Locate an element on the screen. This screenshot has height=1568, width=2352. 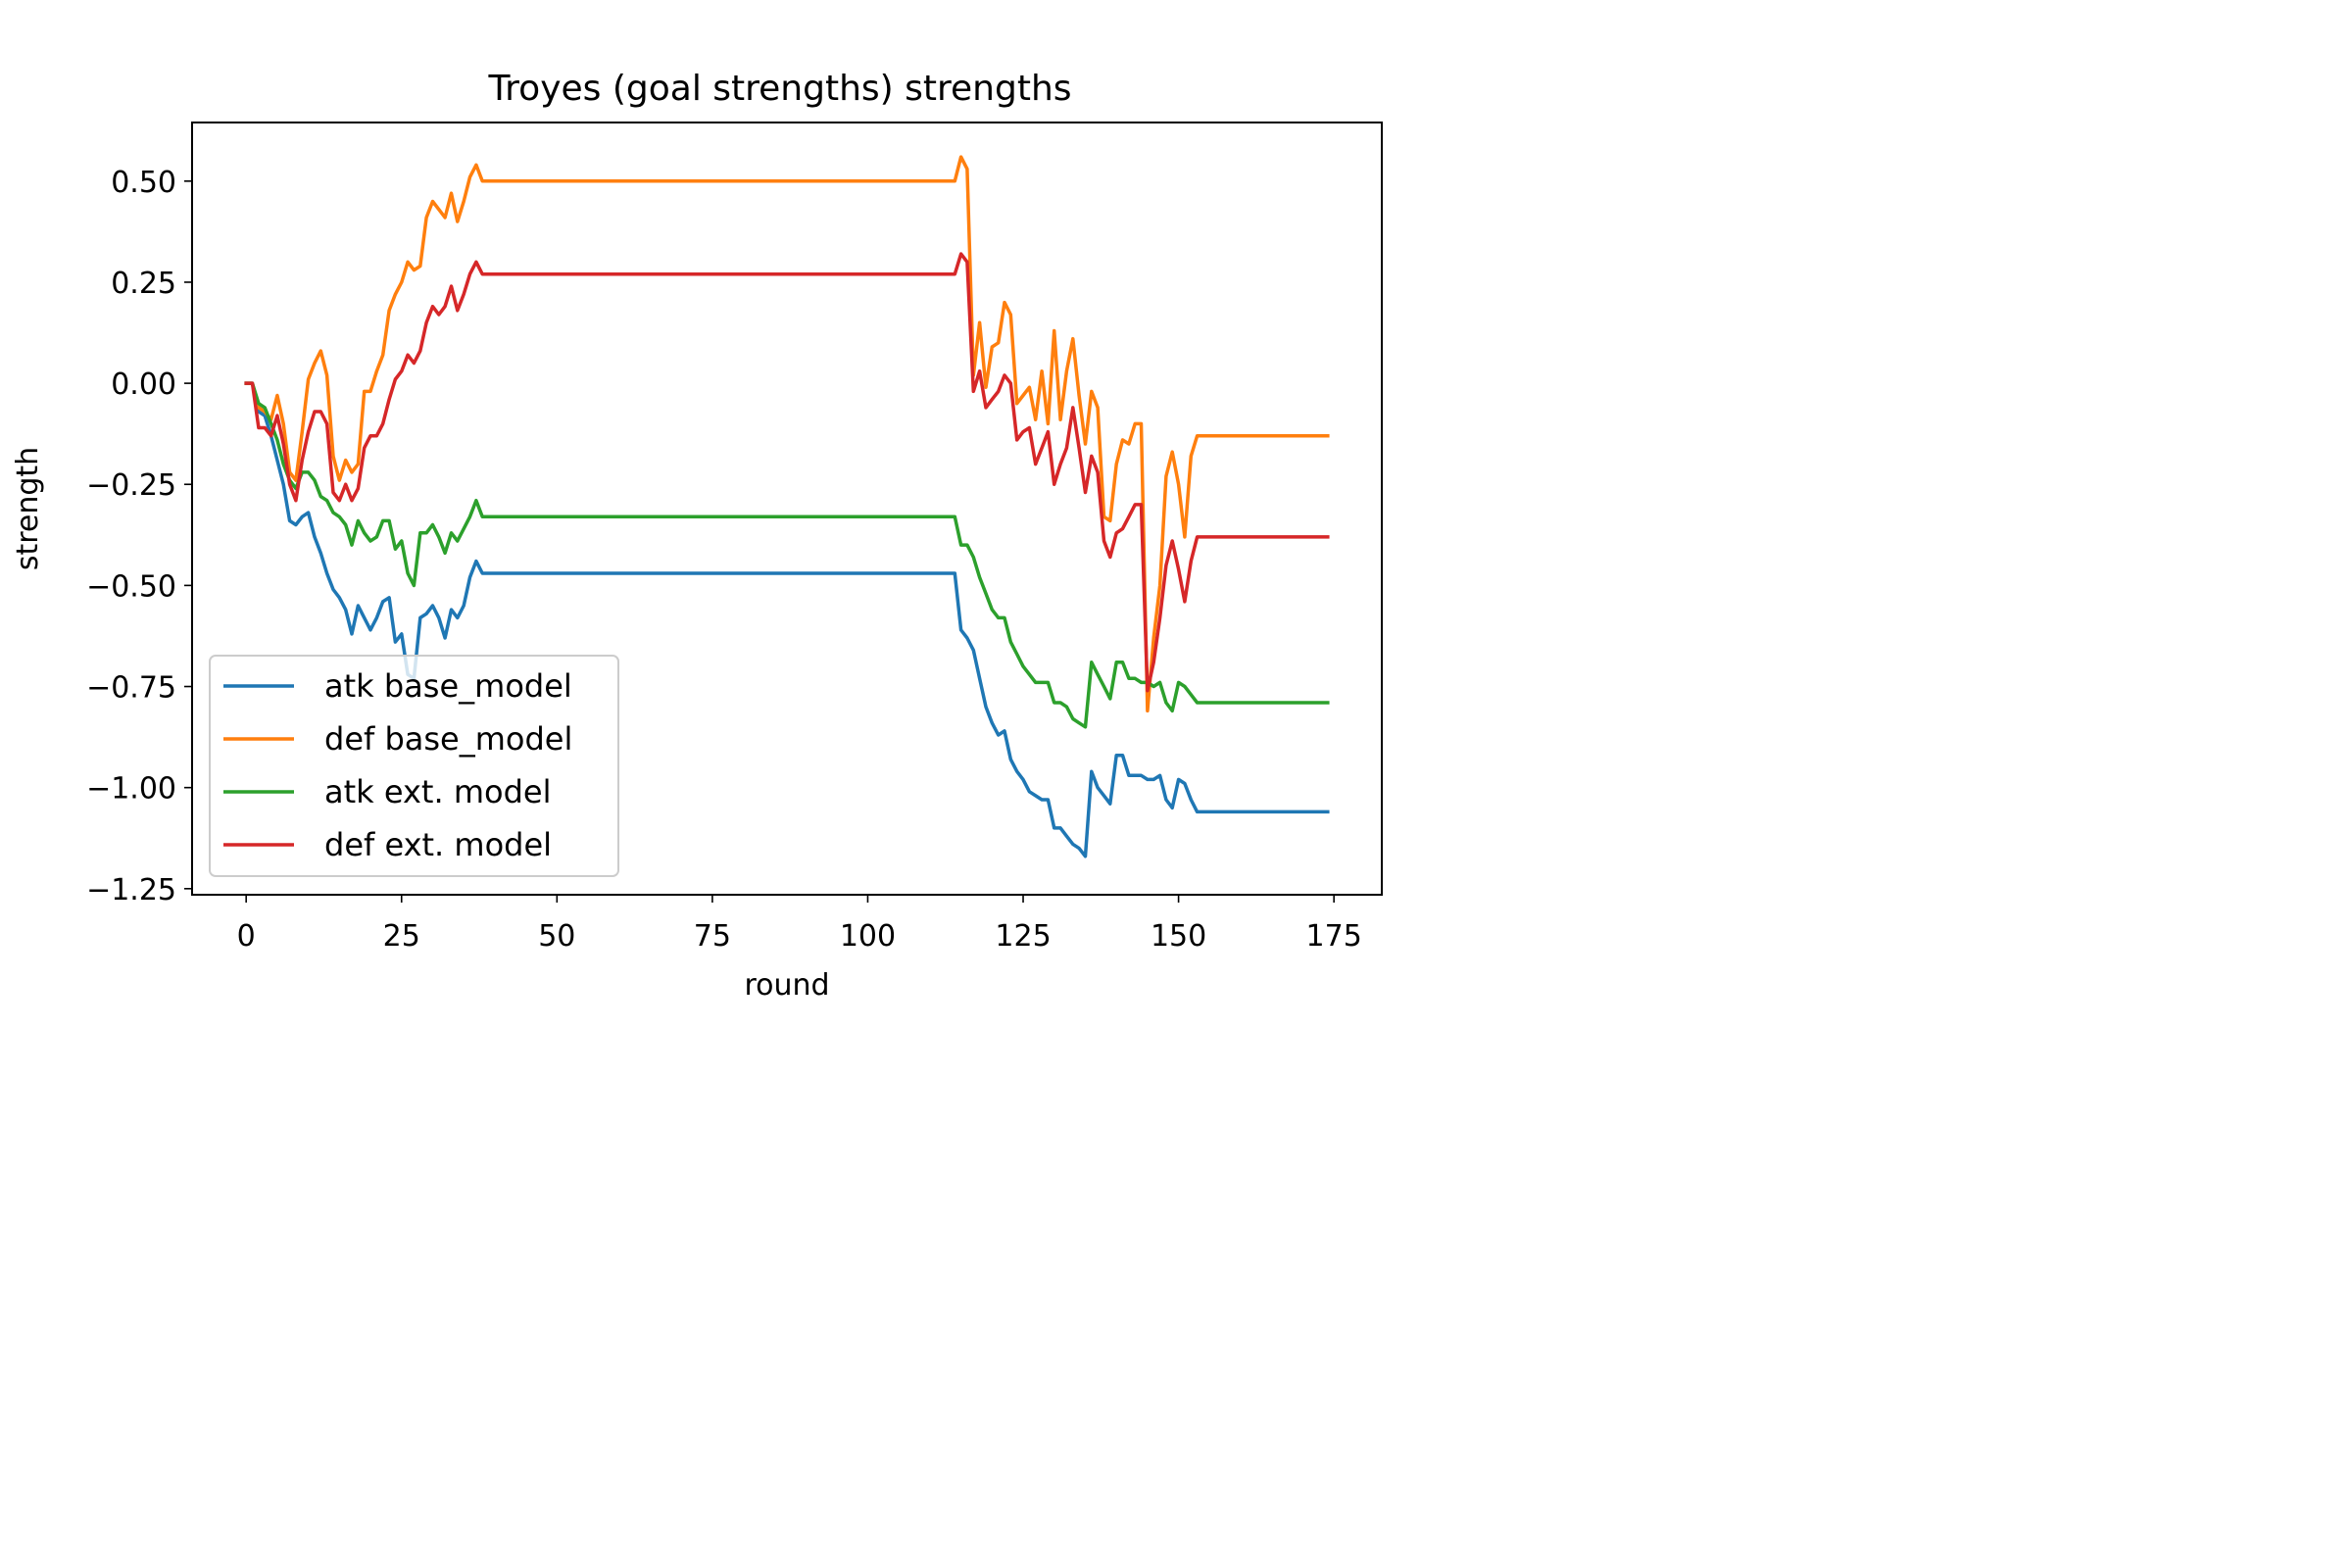
y-tick-label: 0.25 is located at coordinates (143, 284).